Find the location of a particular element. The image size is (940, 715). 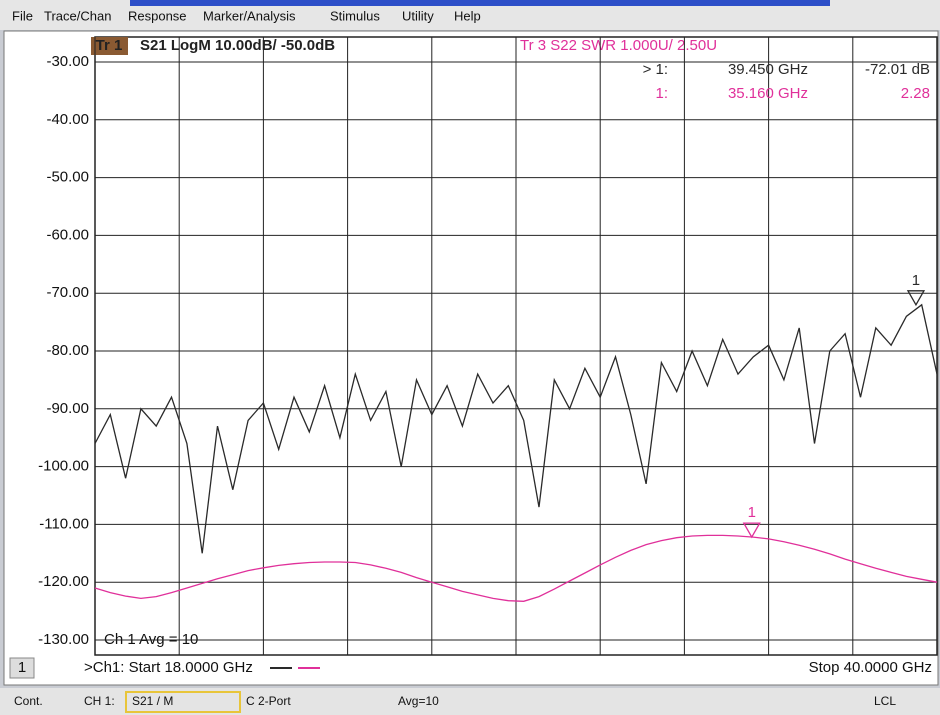

menu-item: Marker/Analysis is located at coordinates (249, 15).